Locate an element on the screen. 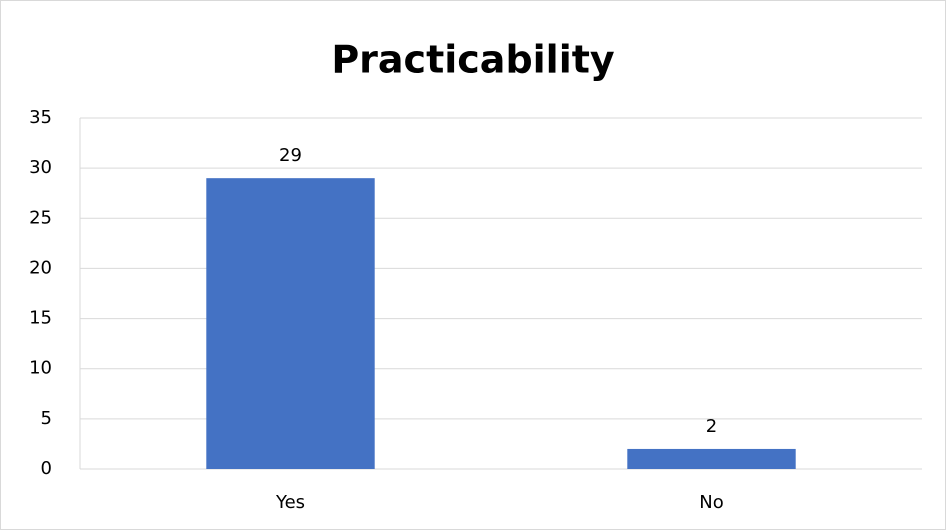  data-label: 2 is located at coordinates (711, 426).